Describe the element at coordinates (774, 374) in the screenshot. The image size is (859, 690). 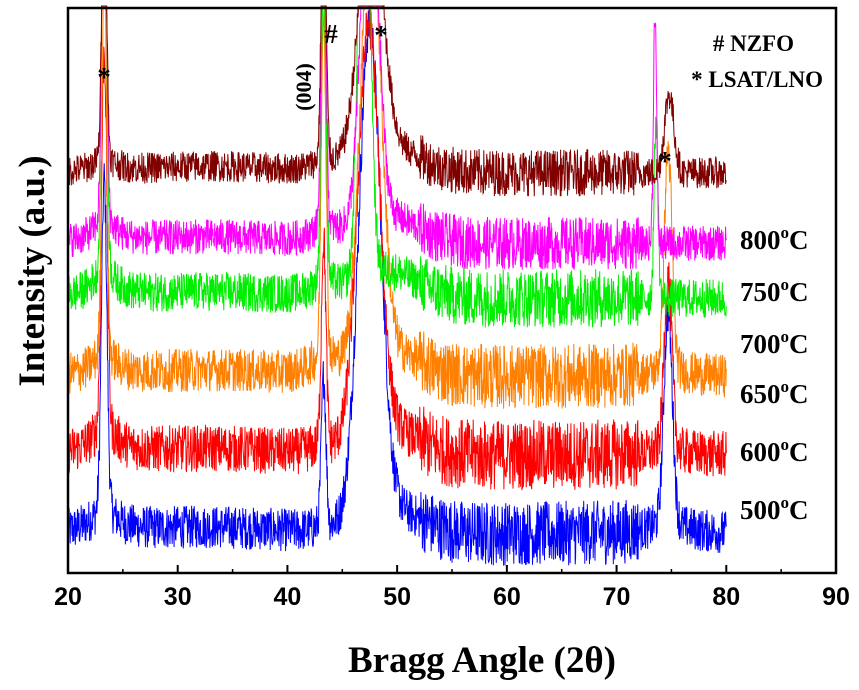
I see `series-labels: 500oC 600oC 650oC 700oC 750oC 800oC` at that location.